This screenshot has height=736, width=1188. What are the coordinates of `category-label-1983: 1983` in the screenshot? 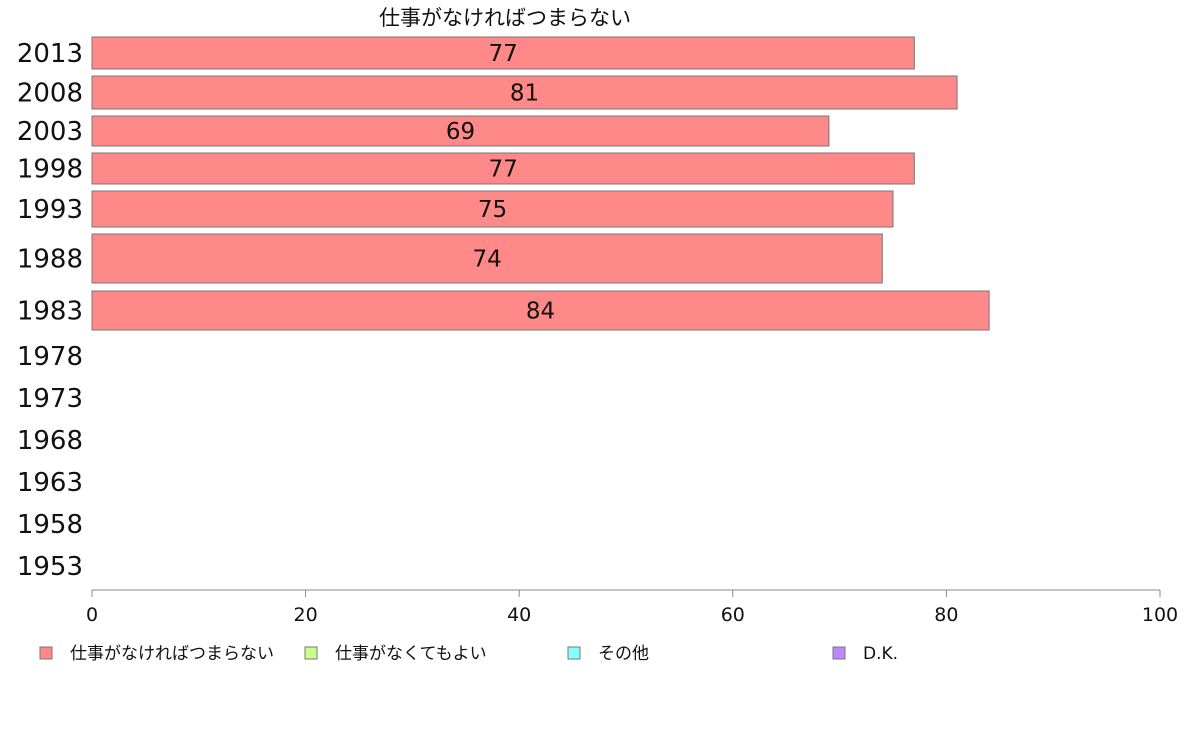 It's located at (50, 312).